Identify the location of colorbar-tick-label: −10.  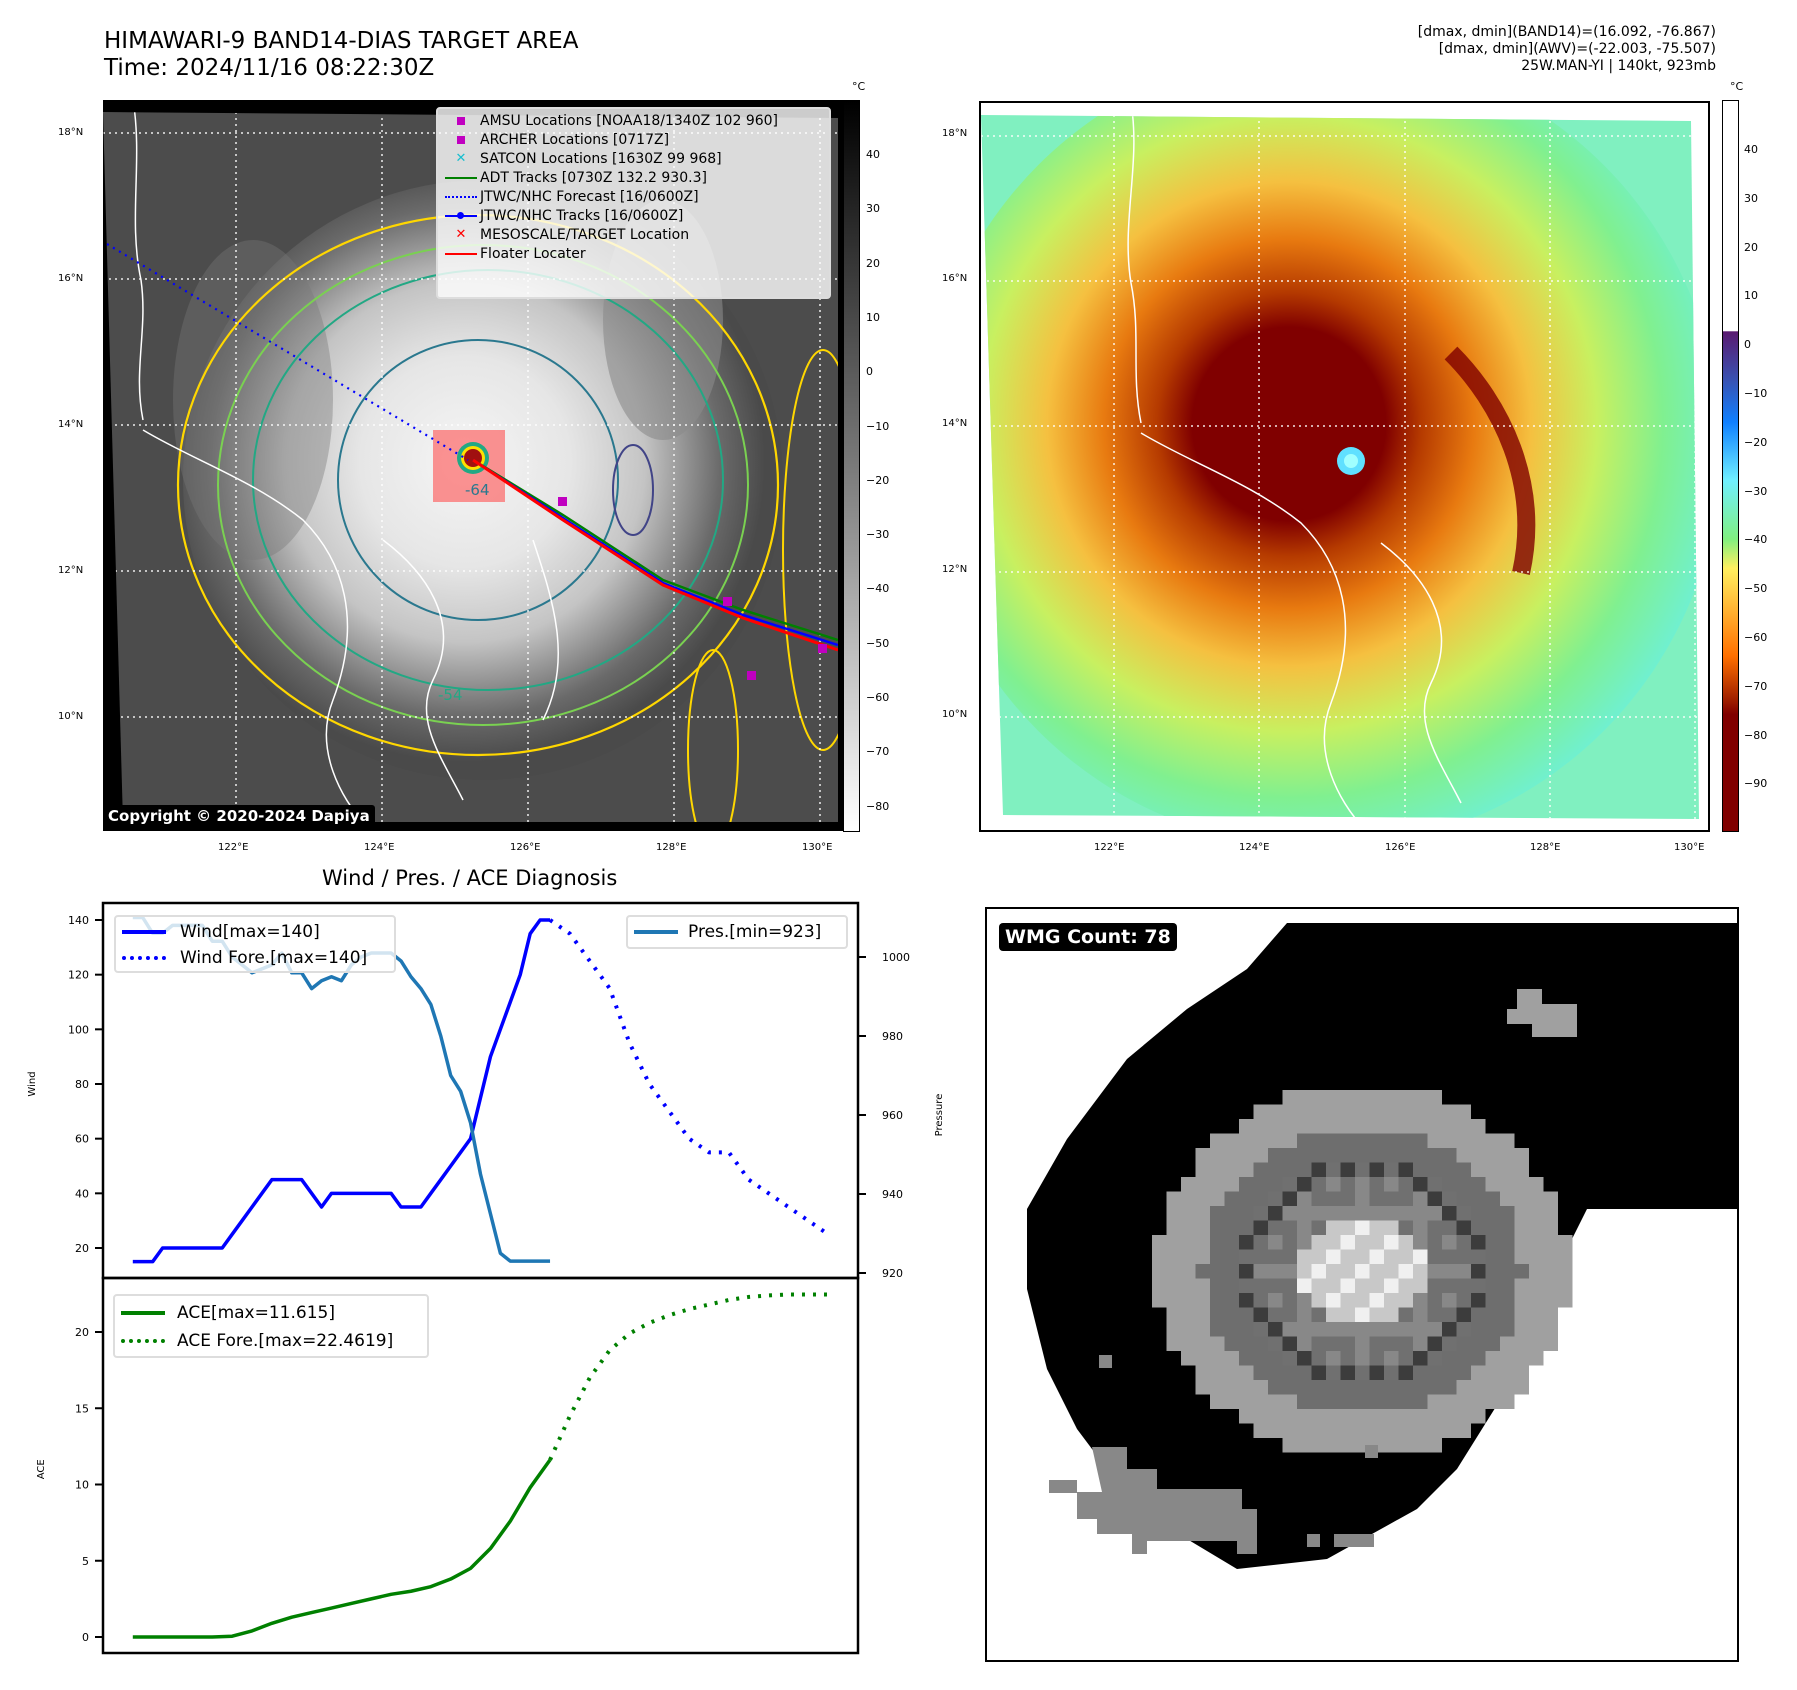
(878, 426).